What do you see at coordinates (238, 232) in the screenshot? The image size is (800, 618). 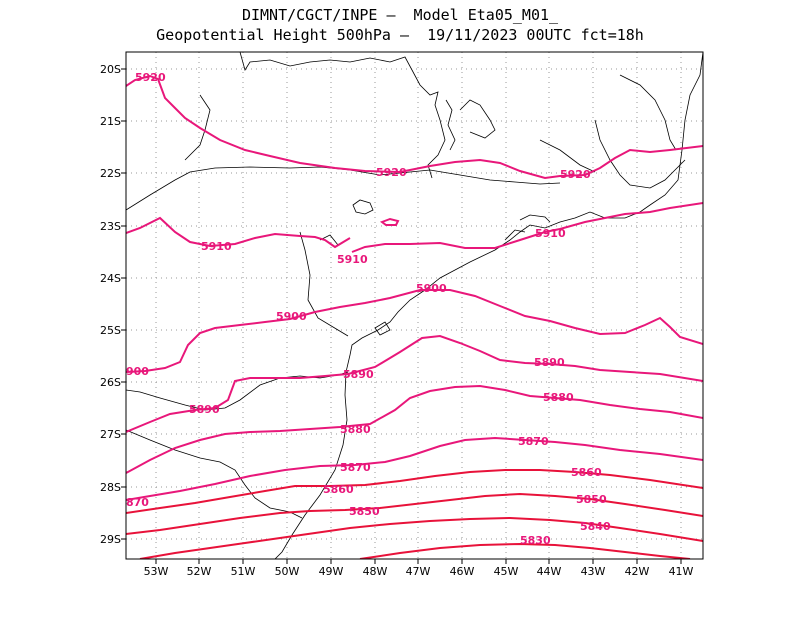 I see `contour-5910-west` at bounding box center [238, 232].